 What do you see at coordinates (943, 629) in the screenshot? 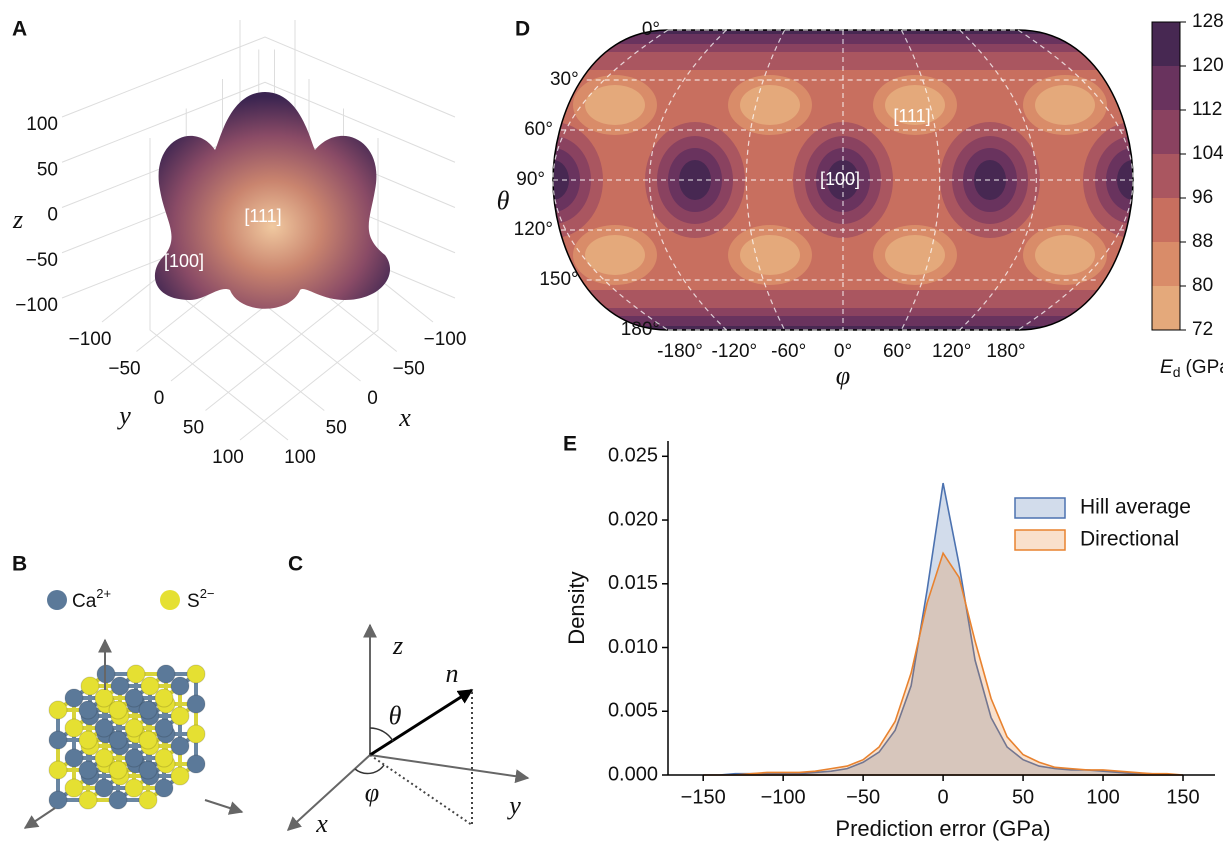
I see `density-area` at bounding box center [943, 629].